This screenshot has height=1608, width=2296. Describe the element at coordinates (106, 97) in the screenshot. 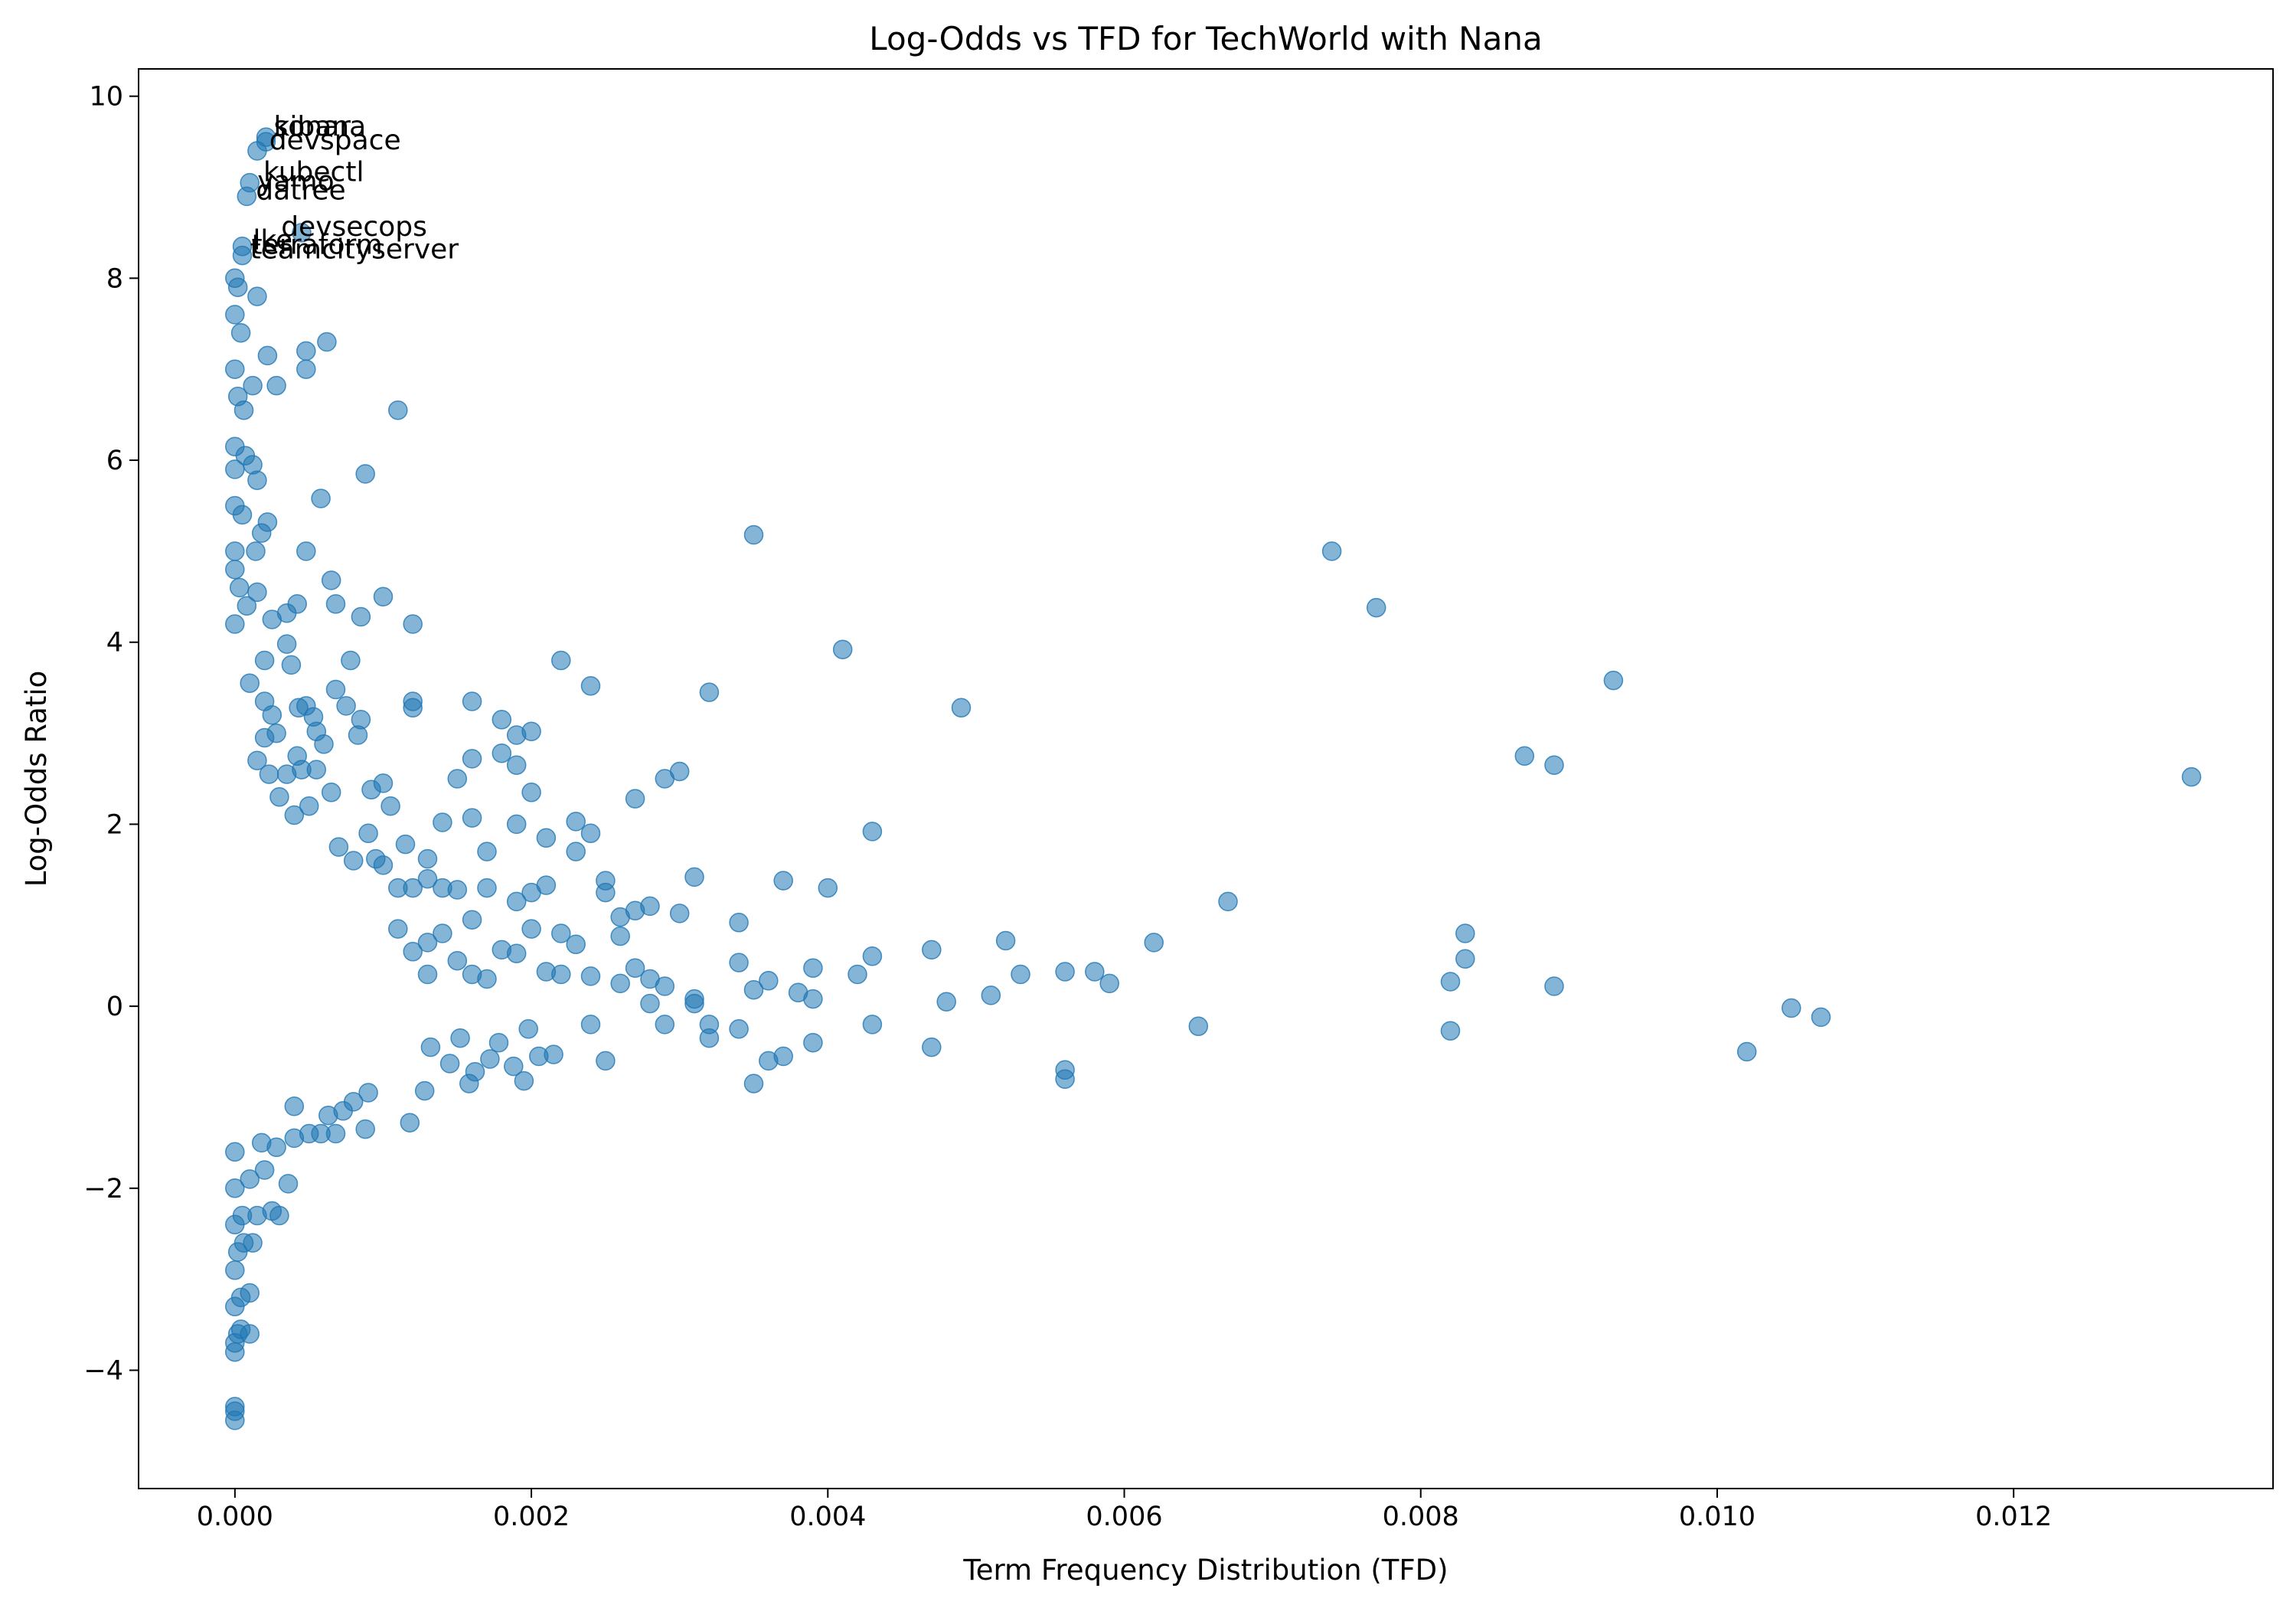

I see `y-tick-label: 10` at that location.